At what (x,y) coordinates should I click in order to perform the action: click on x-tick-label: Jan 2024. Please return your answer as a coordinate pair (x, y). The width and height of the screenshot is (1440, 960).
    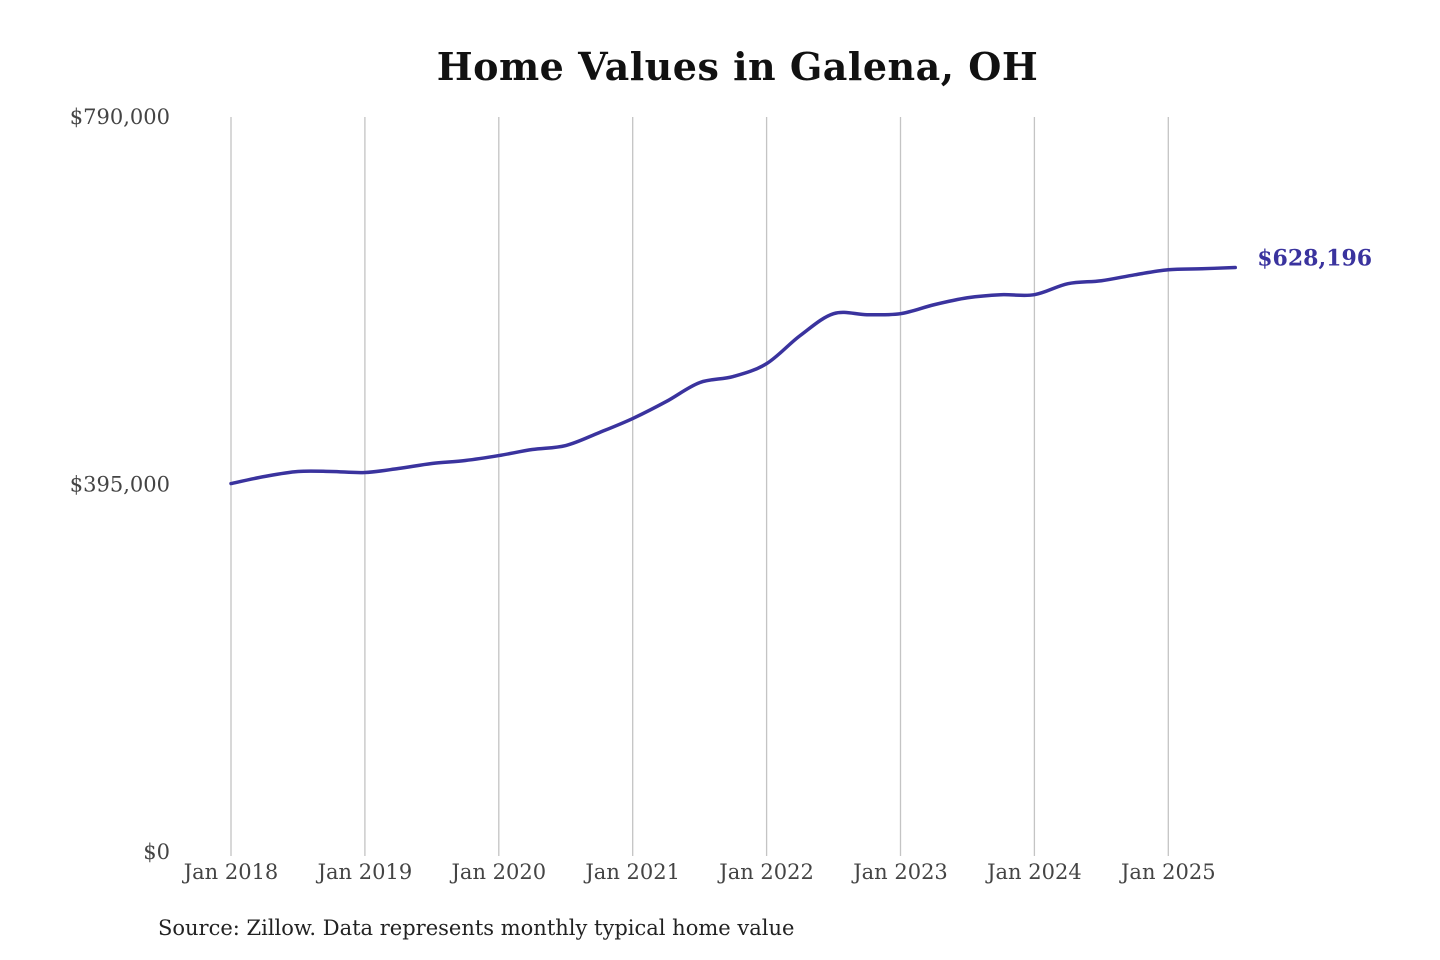
    Looking at the image, I should click on (1033, 872).